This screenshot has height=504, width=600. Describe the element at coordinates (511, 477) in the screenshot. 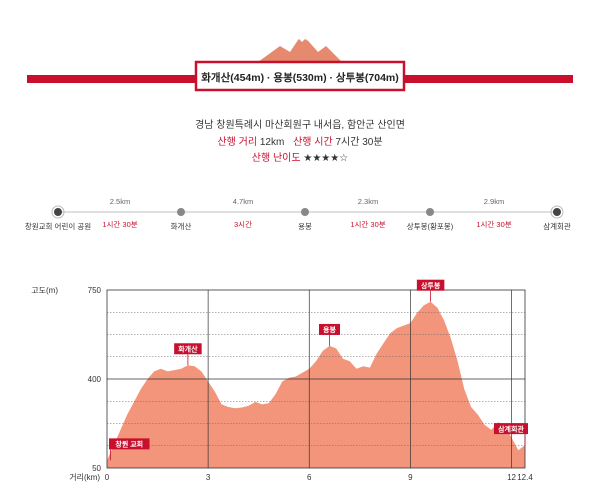

I see `x-tick-label: 12` at that location.